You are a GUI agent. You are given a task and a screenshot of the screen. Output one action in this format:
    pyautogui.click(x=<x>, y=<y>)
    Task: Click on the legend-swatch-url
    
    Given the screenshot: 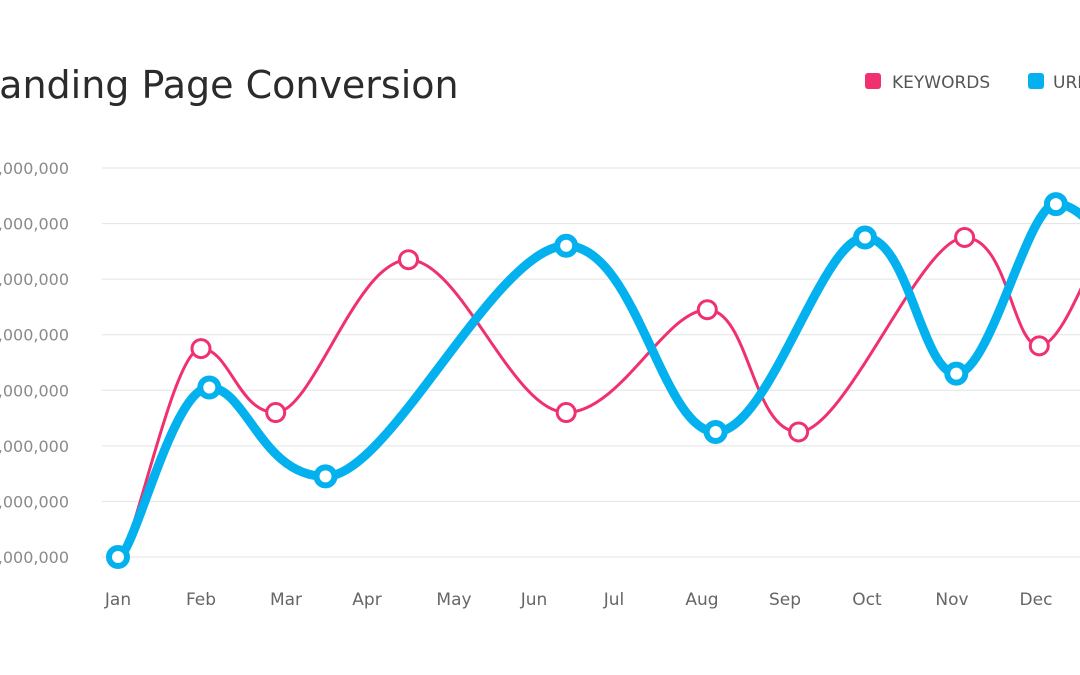 What is the action you would take?
    pyautogui.click(x=1036, y=81)
    